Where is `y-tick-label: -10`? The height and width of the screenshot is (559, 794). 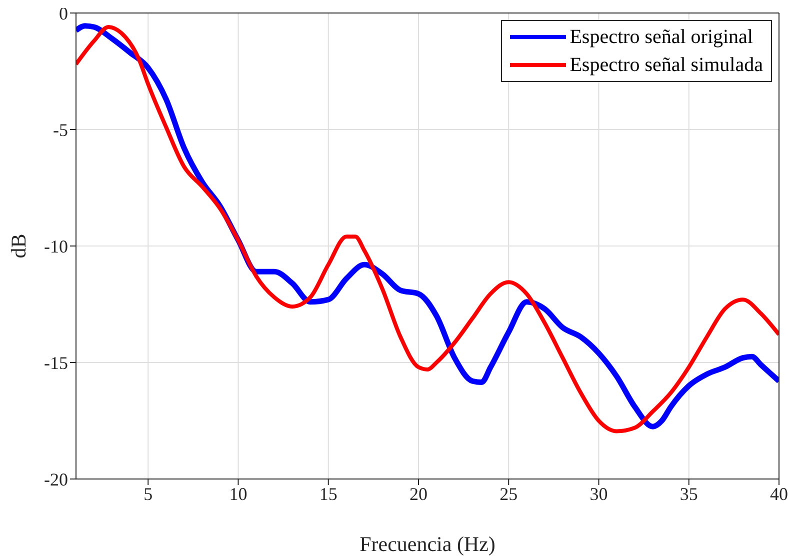 y-tick-label: -10 is located at coordinates (56, 246).